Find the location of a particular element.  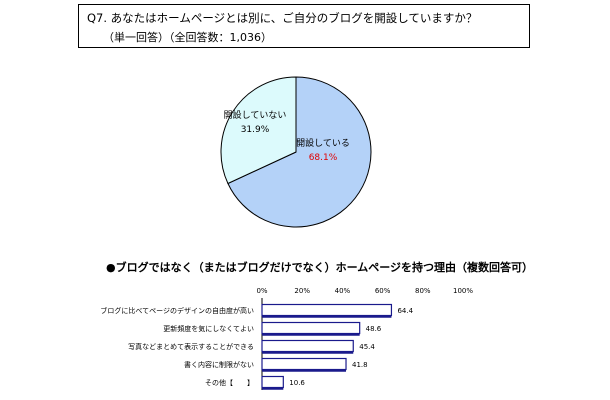

pie-chart: 開設している 68.1% 開設していない 31.9% is located at coordinates (296, 152).